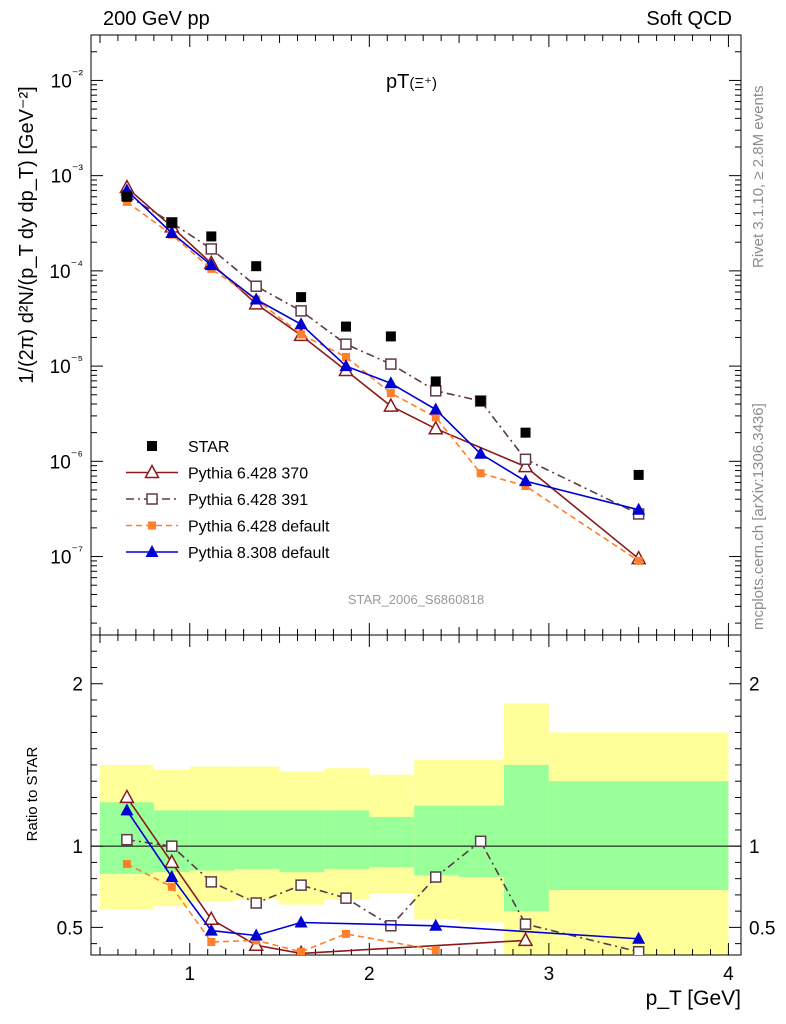 This screenshot has height=1024, width=786. Describe the element at coordinates (189, 974) in the screenshot. I see `x-tick-label: 1` at that location.